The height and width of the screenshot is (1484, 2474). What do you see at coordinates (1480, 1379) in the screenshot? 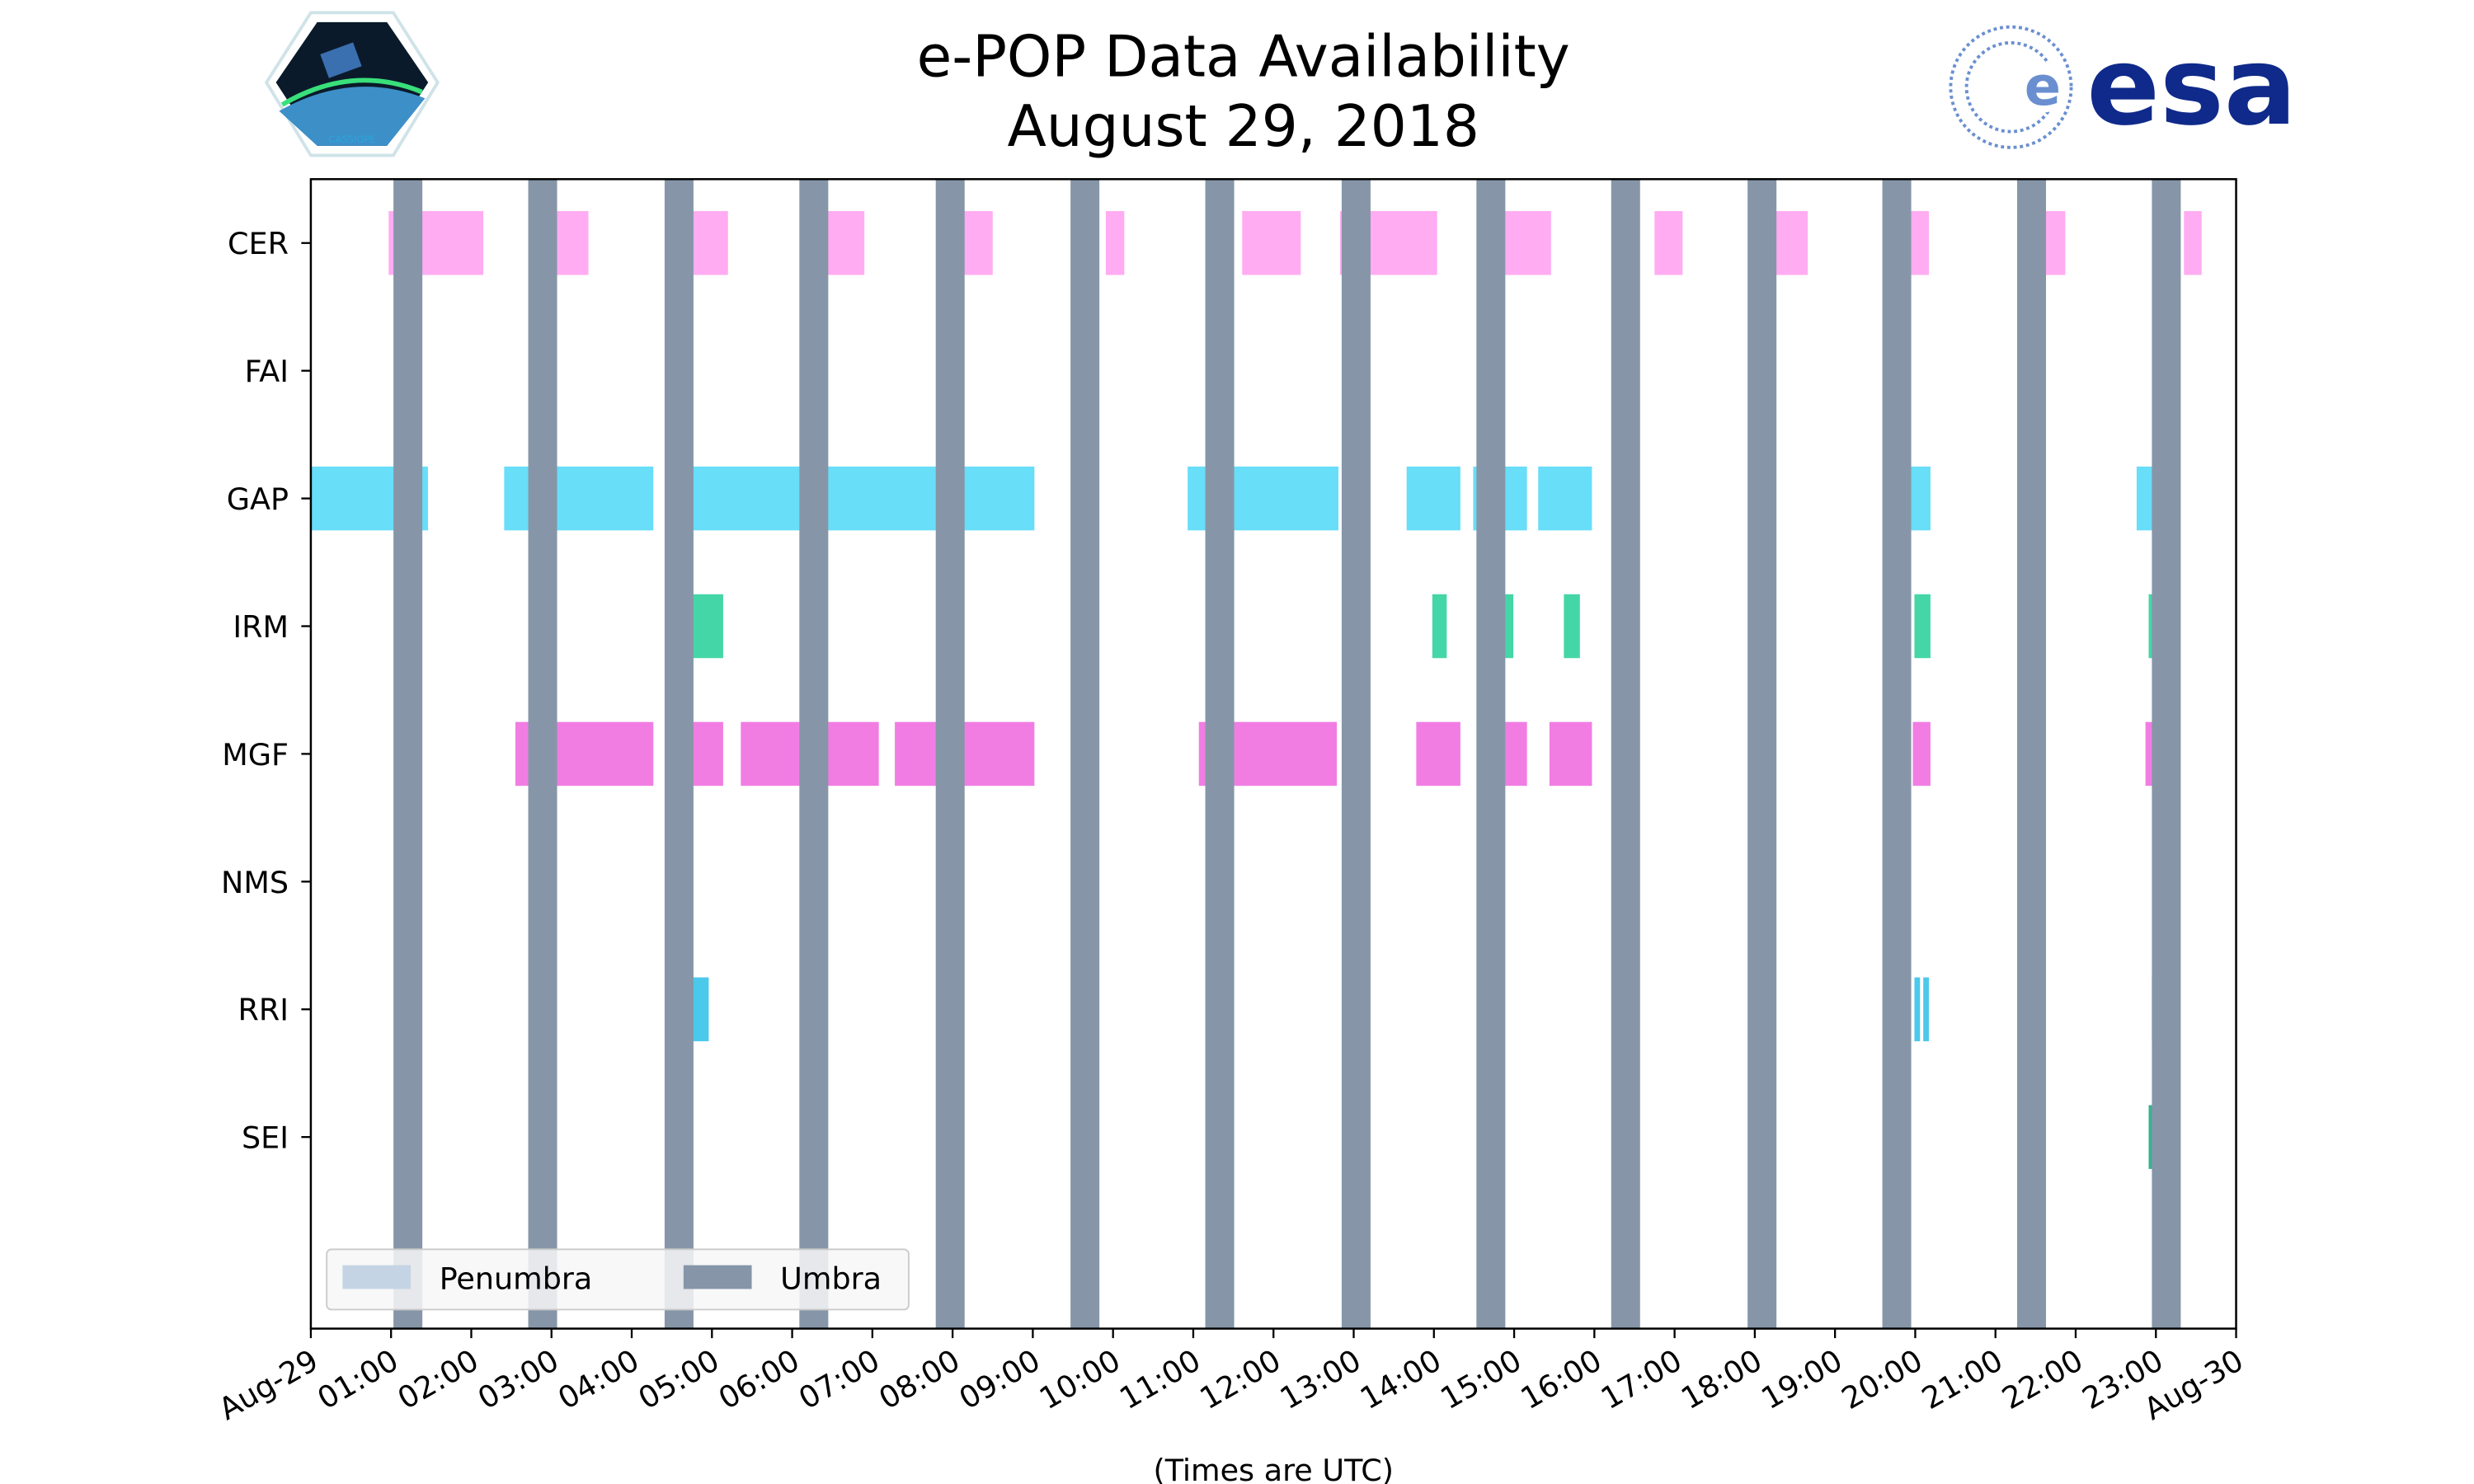
I see `x-tick-label: 15:00` at bounding box center [1480, 1379].